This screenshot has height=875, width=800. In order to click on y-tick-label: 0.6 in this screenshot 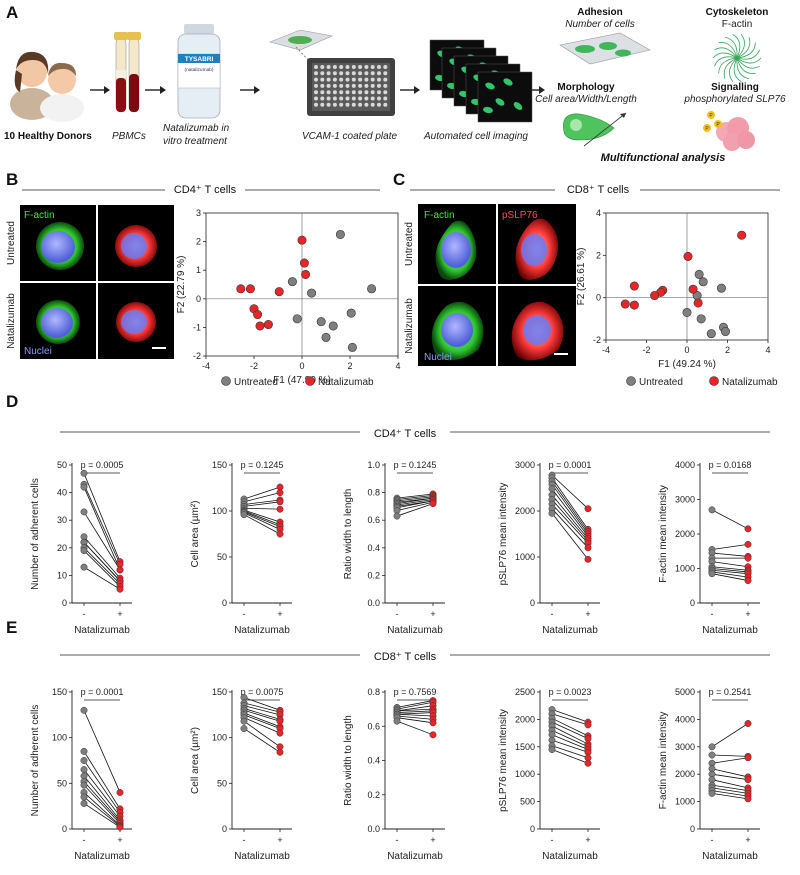, I will do `click(373, 520)`.